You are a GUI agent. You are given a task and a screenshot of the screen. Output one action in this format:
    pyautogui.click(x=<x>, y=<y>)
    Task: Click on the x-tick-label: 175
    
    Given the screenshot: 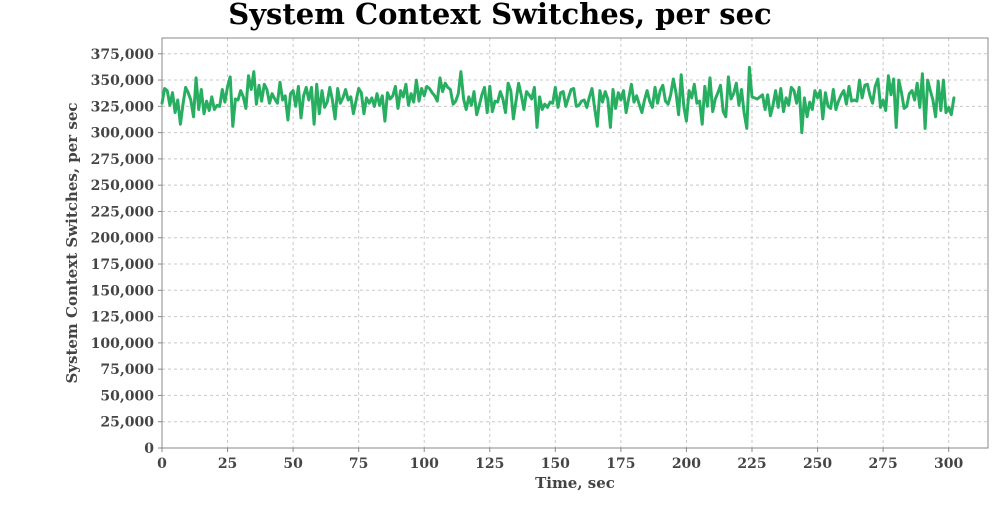 What is the action you would take?
    pyautogui.click(x=620, y=464)
    